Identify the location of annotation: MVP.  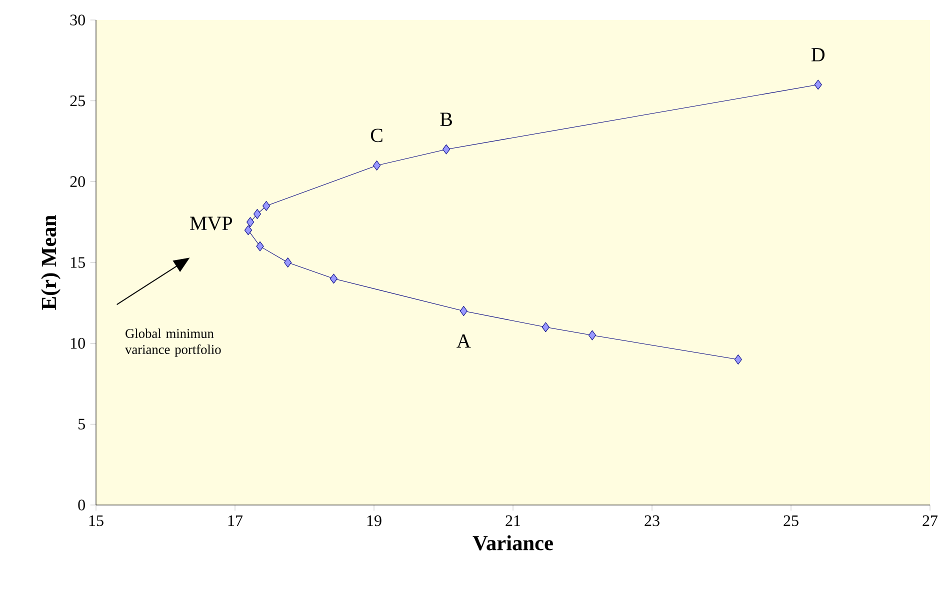
(211, 223).